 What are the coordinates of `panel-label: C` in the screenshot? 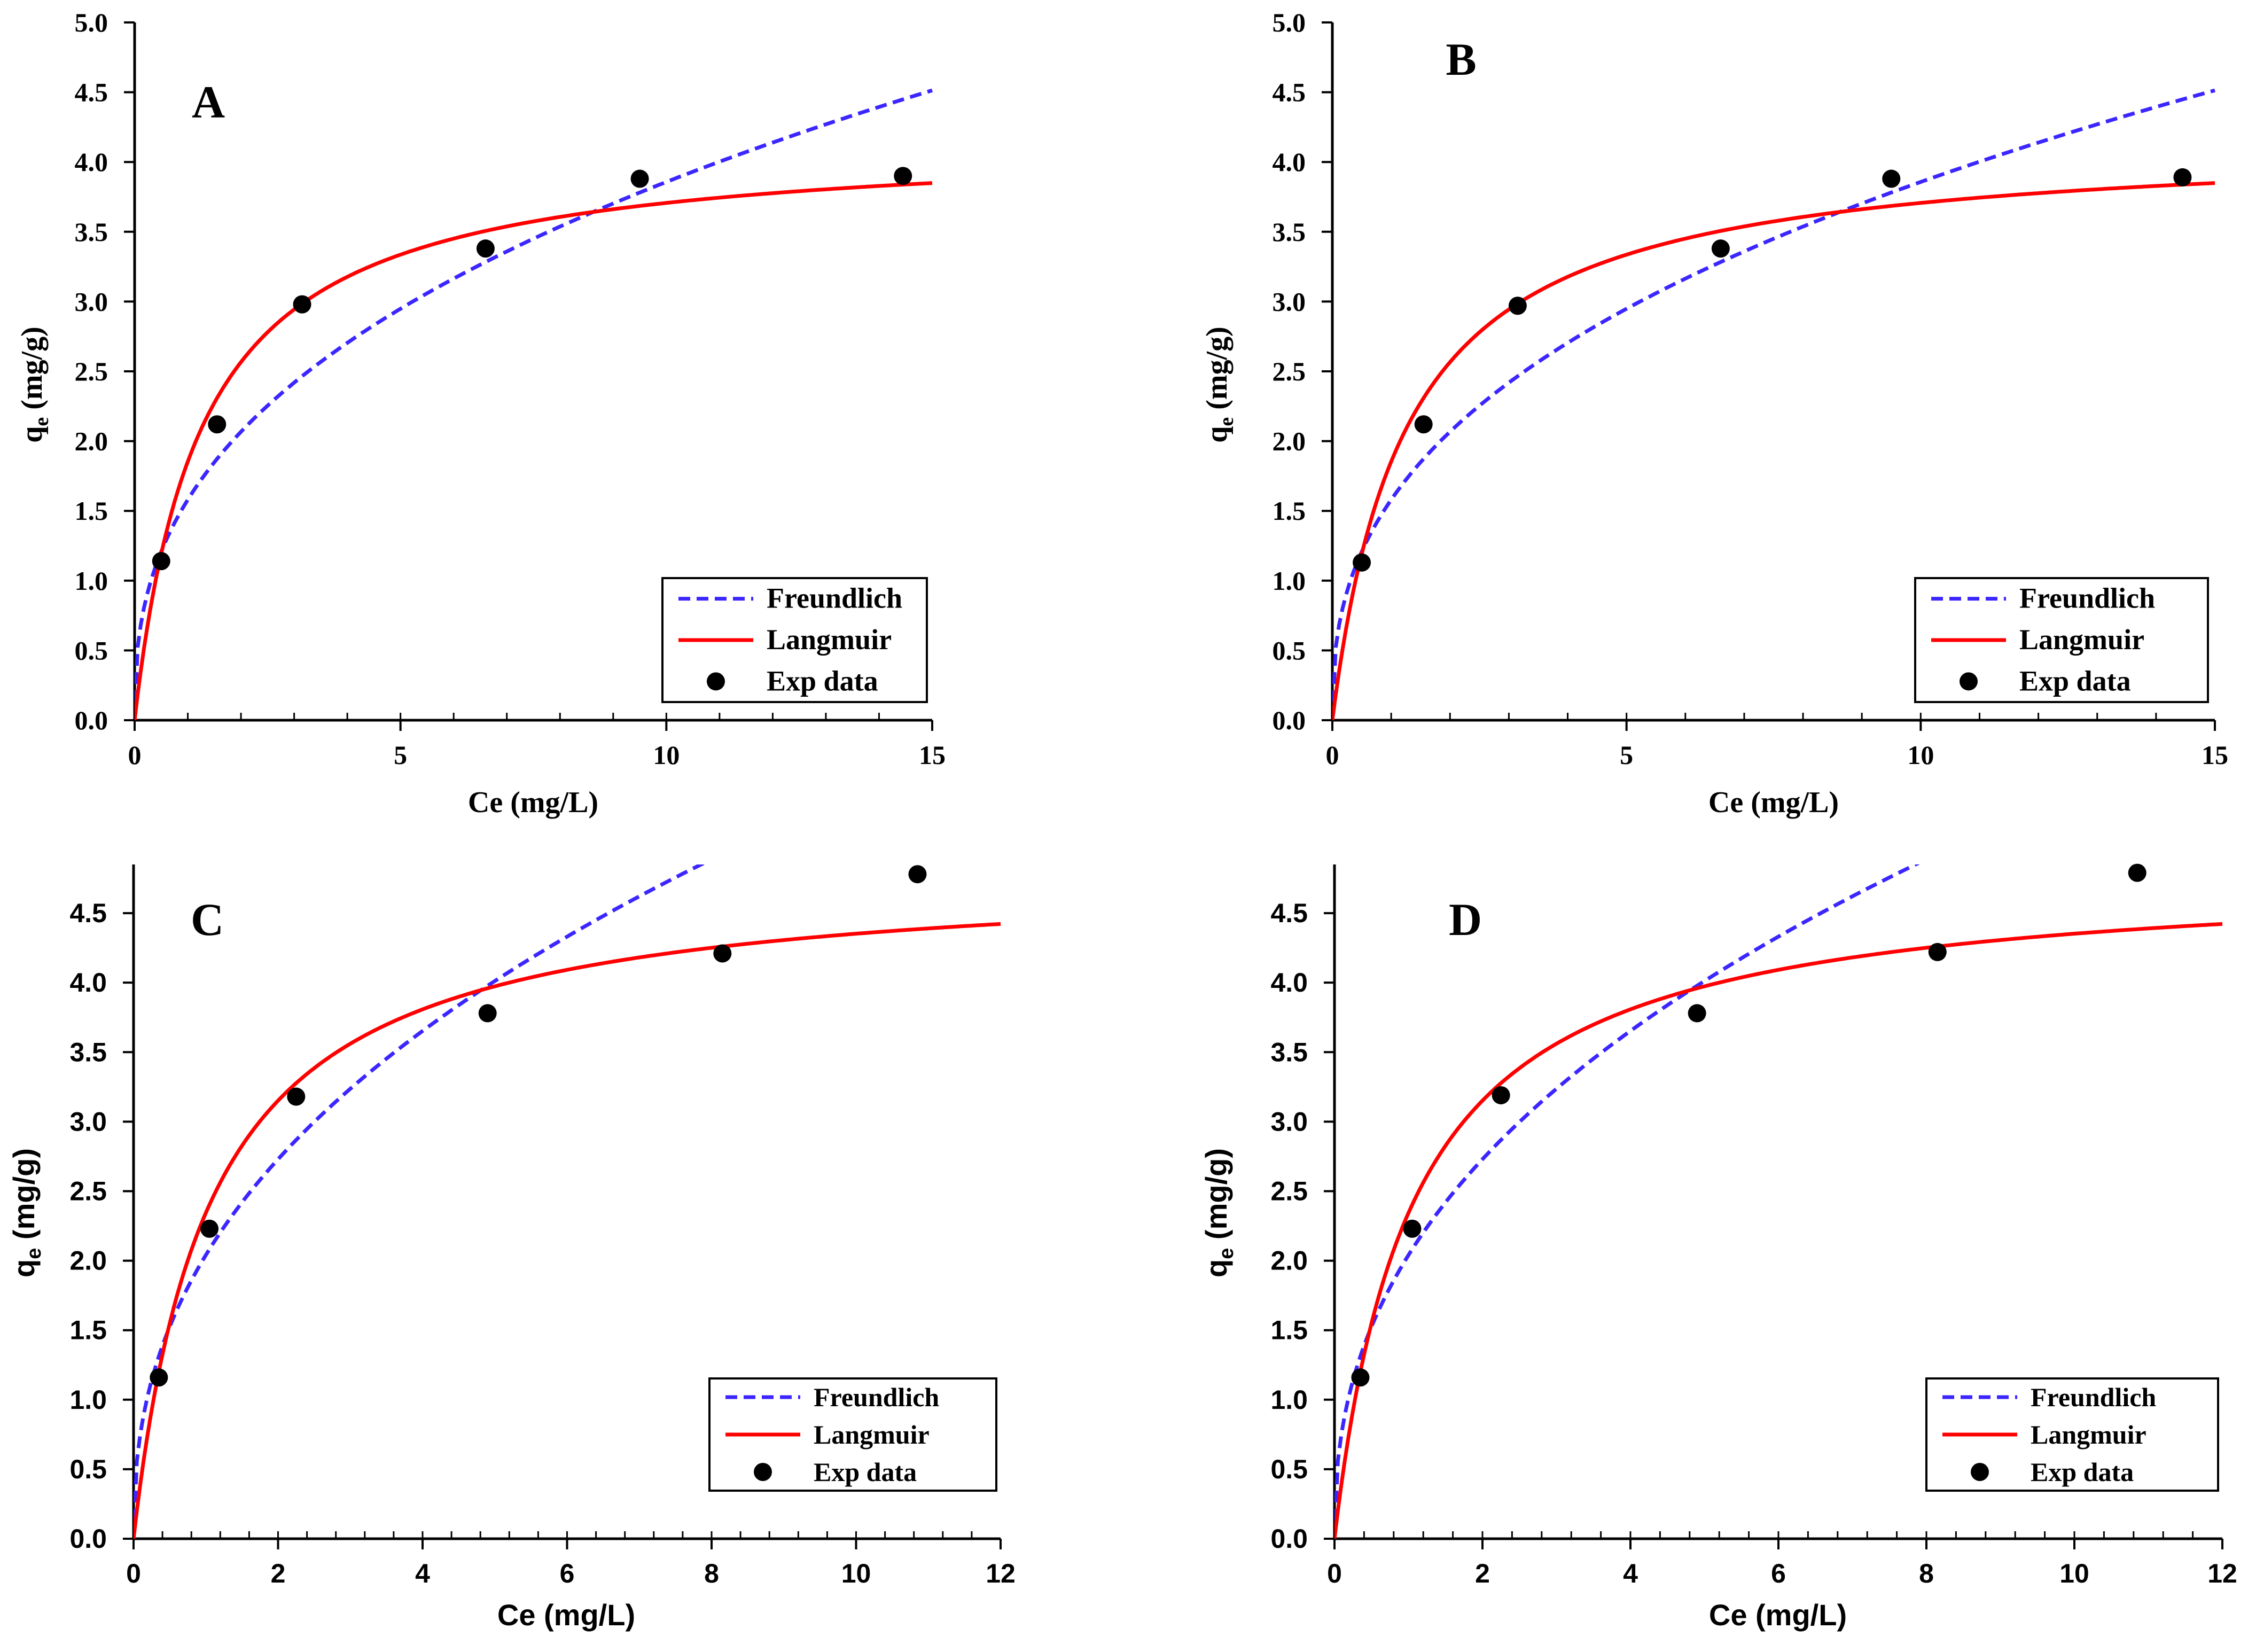 It's located at (207, 920).